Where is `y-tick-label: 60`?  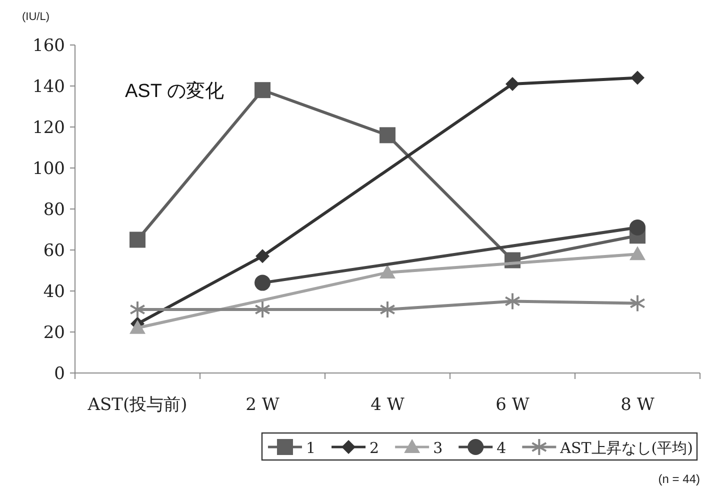
y-tick-label: 60 is located at coordinates (54, 251).